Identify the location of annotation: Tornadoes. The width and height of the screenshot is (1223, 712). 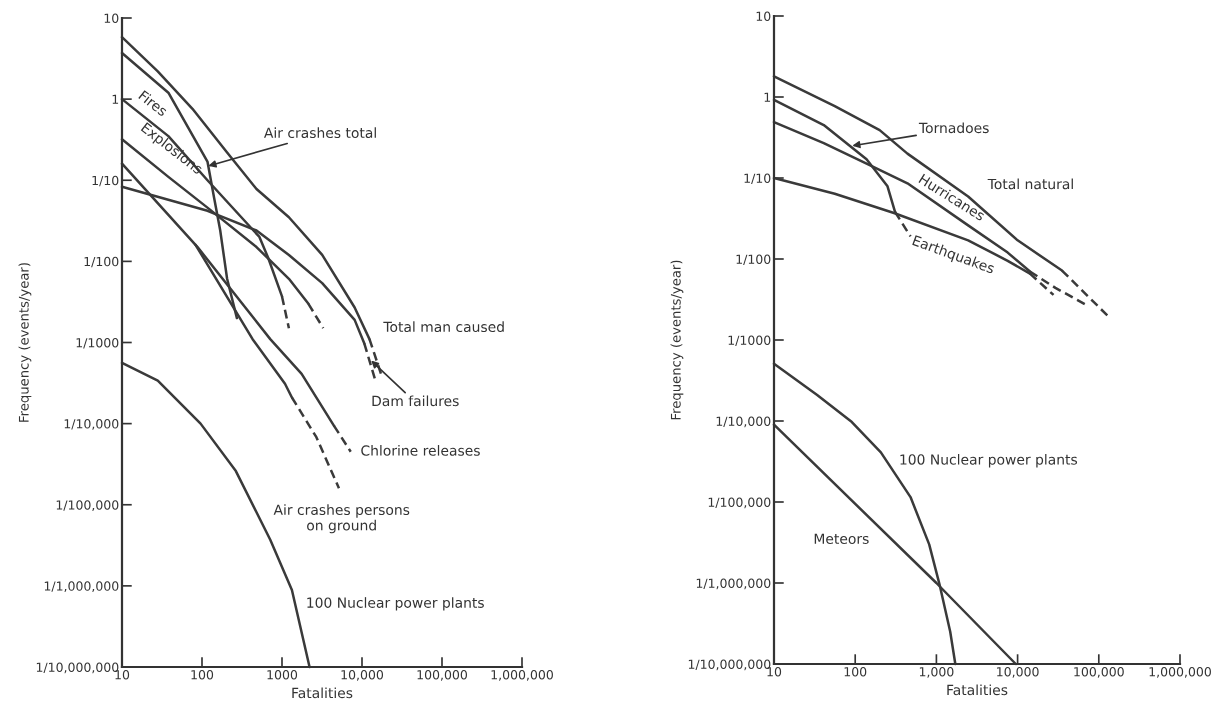
(953, 128).